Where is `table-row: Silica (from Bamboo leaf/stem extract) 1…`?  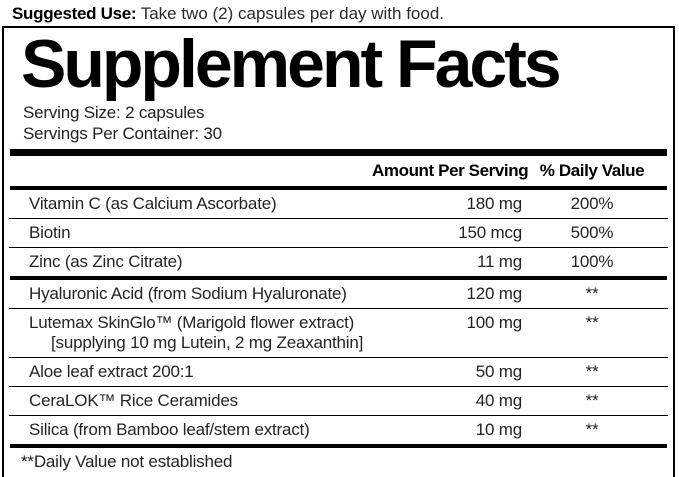
table-row: Silica (from Bamboo leaf/stem extract) 1… is located at coordinates (338, 429).